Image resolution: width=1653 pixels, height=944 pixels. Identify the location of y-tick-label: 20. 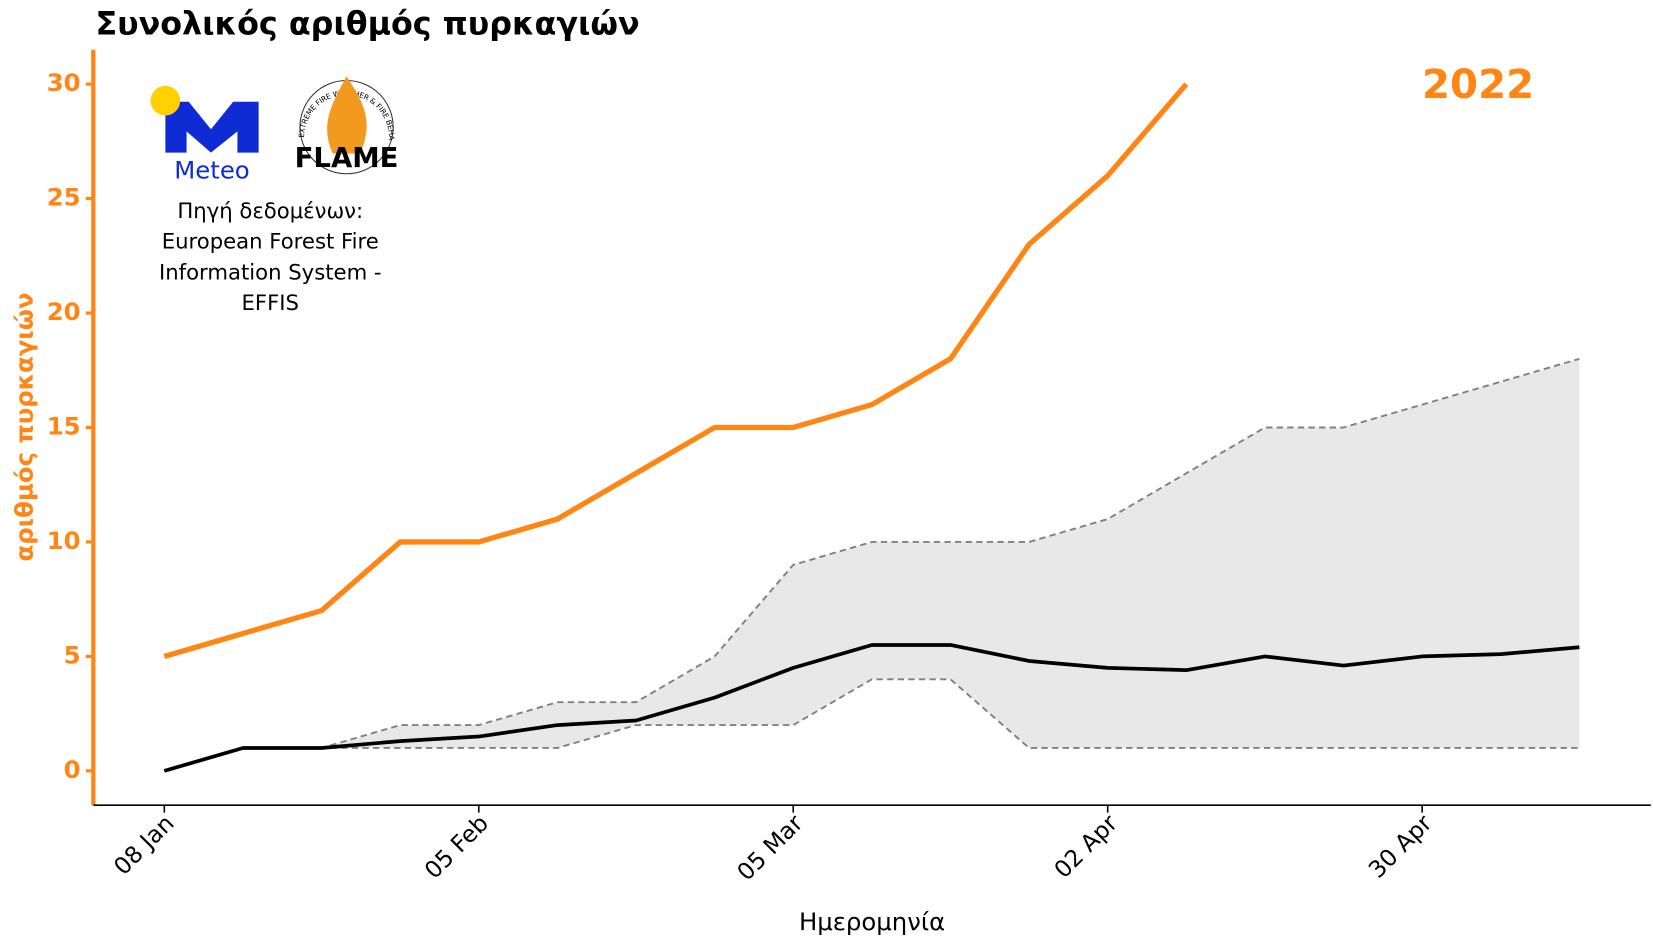
(64, 311).